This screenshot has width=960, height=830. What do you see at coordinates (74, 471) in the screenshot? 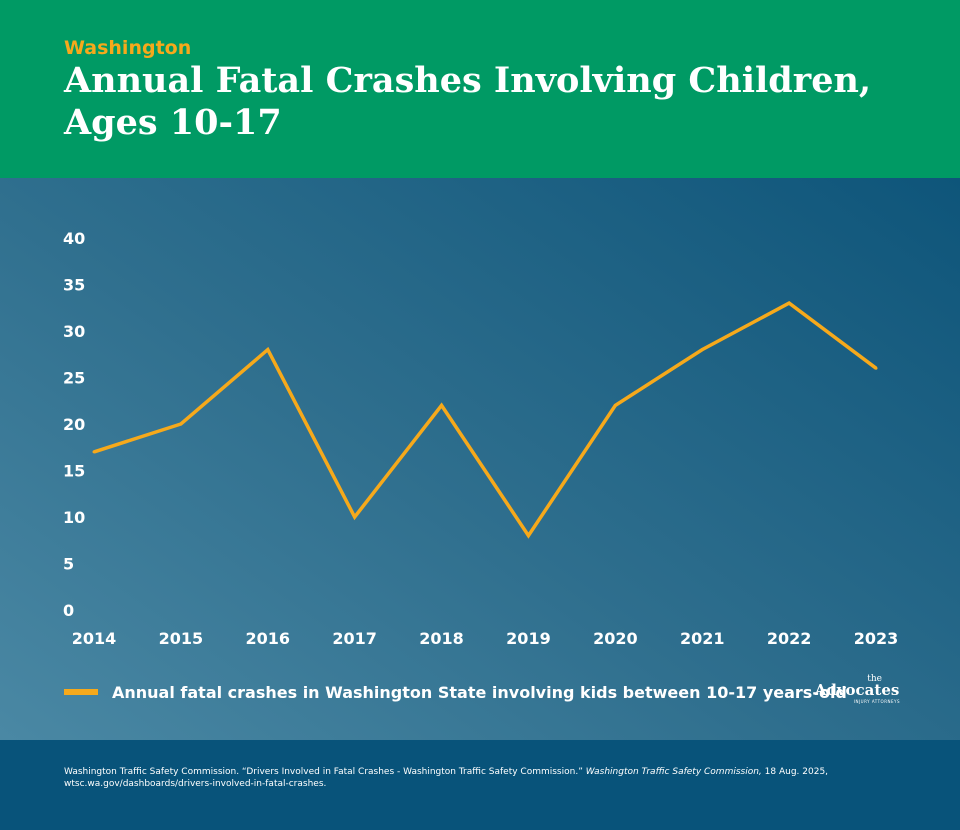
I see `y-tick-label: 15` at bounding box center [74, 471].